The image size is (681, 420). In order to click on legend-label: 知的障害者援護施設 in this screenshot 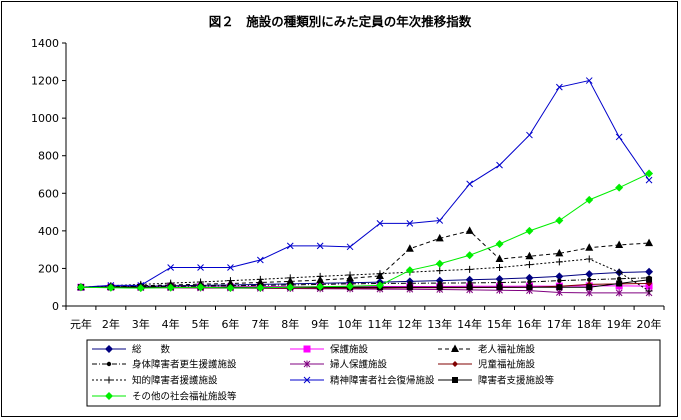, I will do `click(175, 381)`.